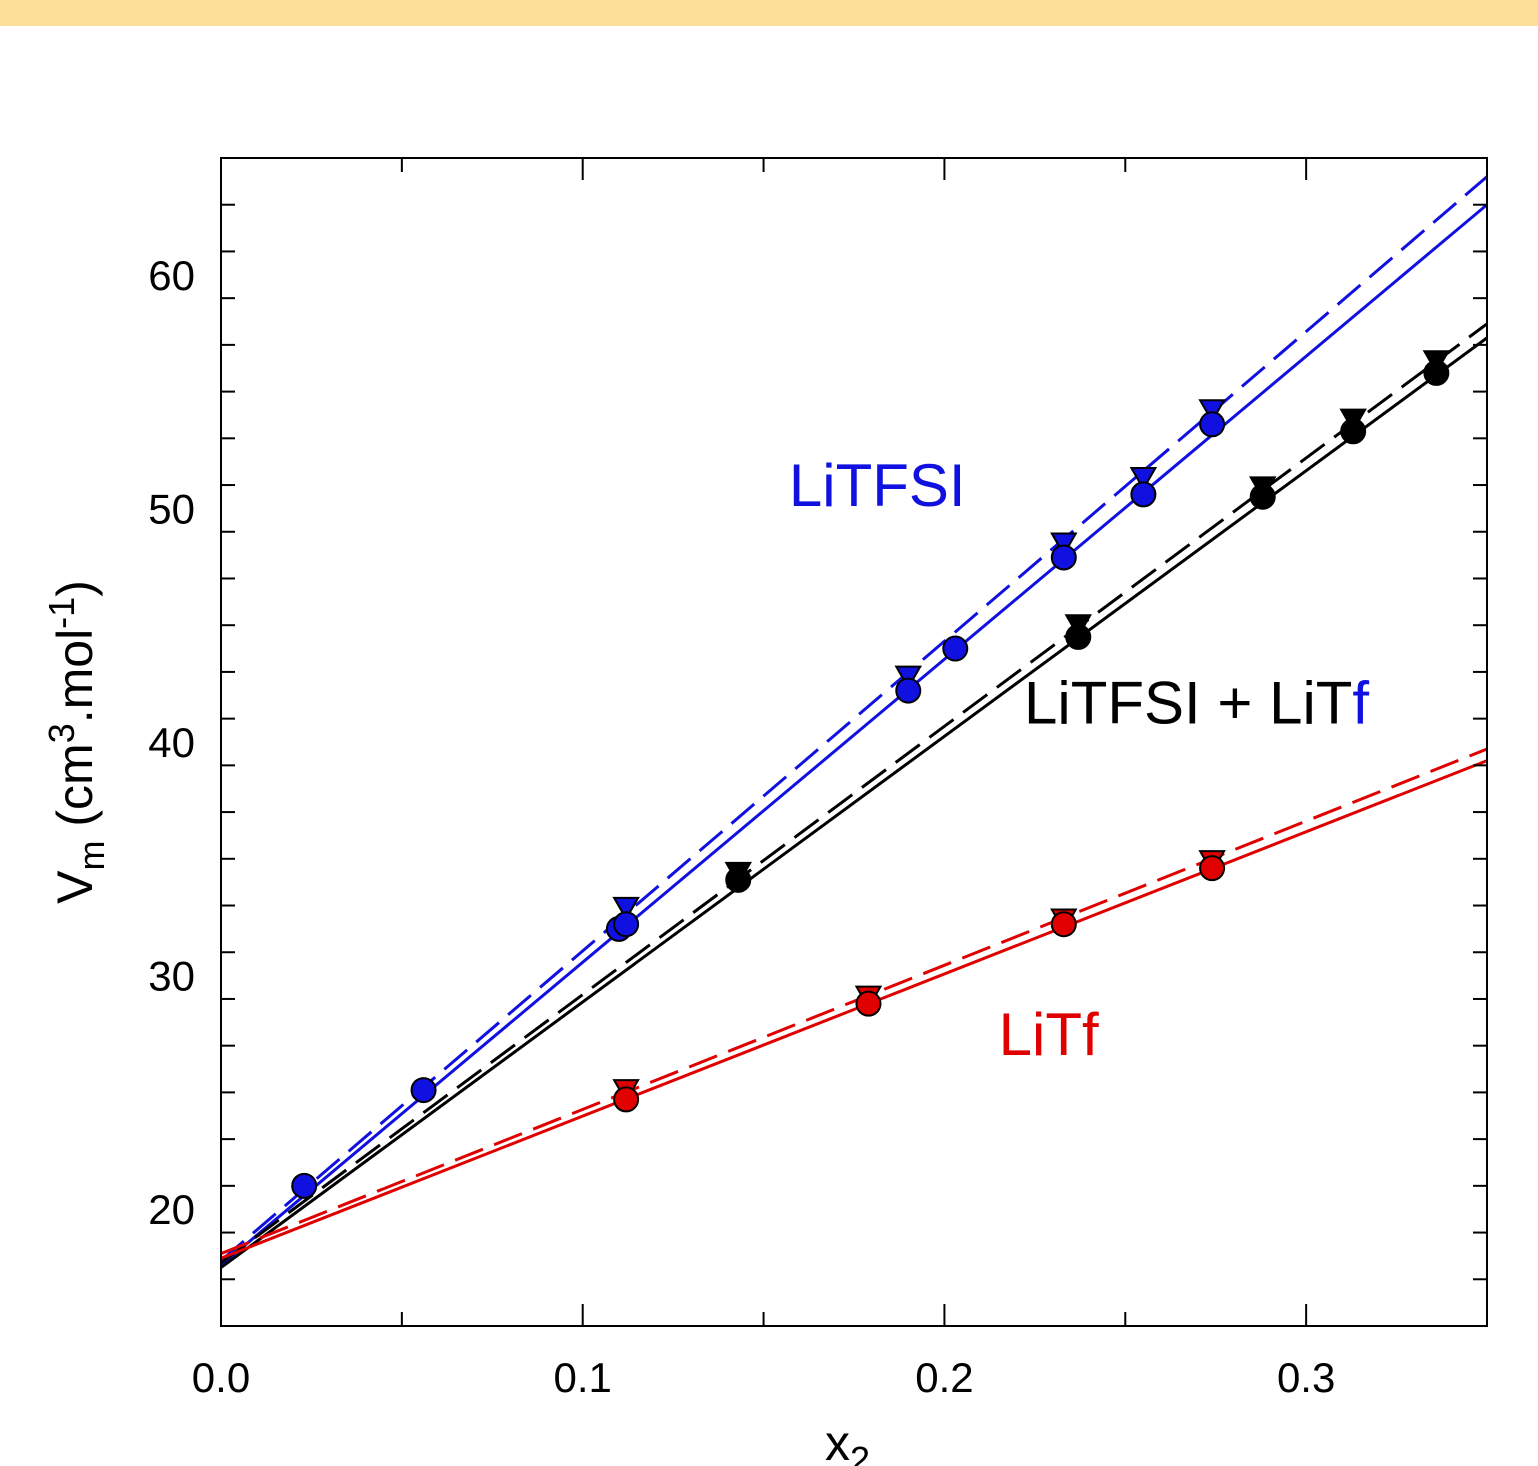 Image resolution: width=1538 pixels, height=1466 pixels. What do you see at coordinates (1306, 1377) in the screenshot?
I see `x-tick-label: 0.3` at bounding box center [1306, 1377].